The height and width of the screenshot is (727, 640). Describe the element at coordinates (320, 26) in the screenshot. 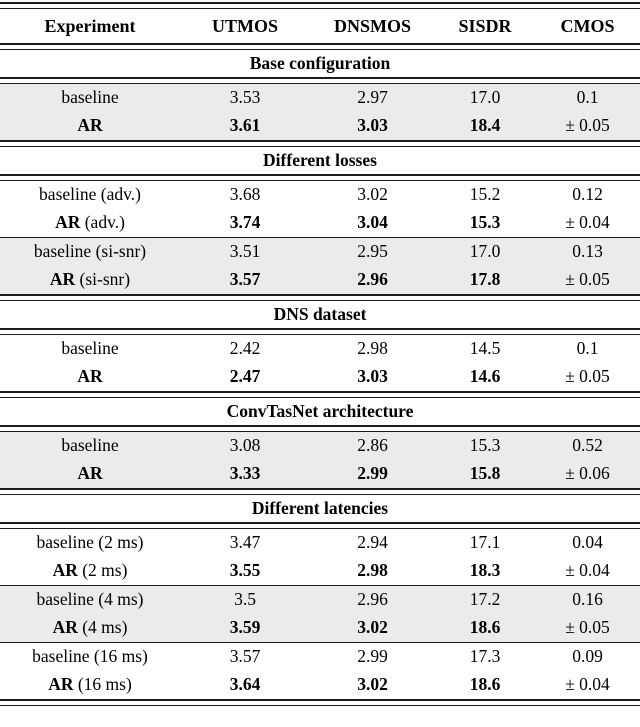

I see `table-header-row: Experiment UTMOS DNSMOS SISDR CMOS` at that location.